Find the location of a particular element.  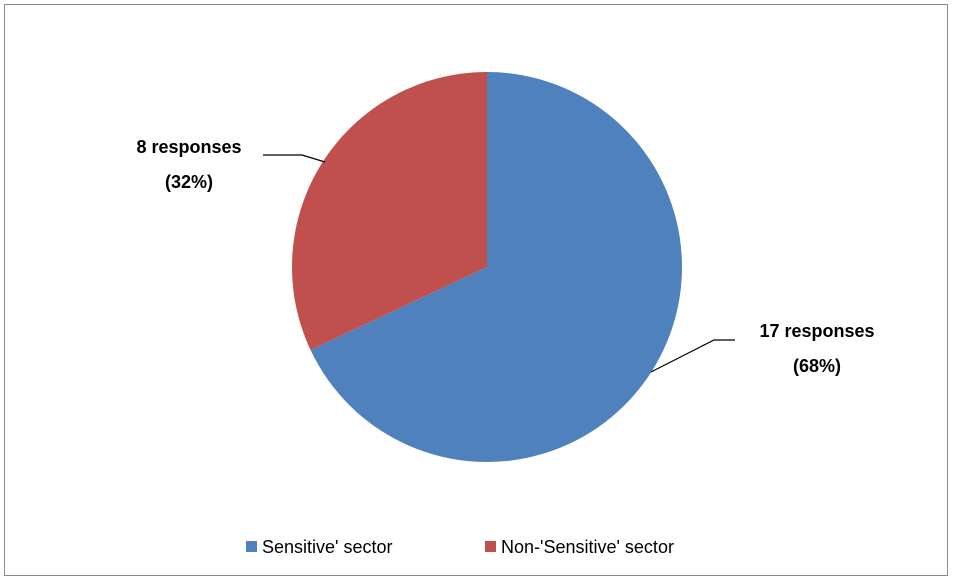

legend-label-sensitive: Sensitive' sector is located at coordinates (327, 547).